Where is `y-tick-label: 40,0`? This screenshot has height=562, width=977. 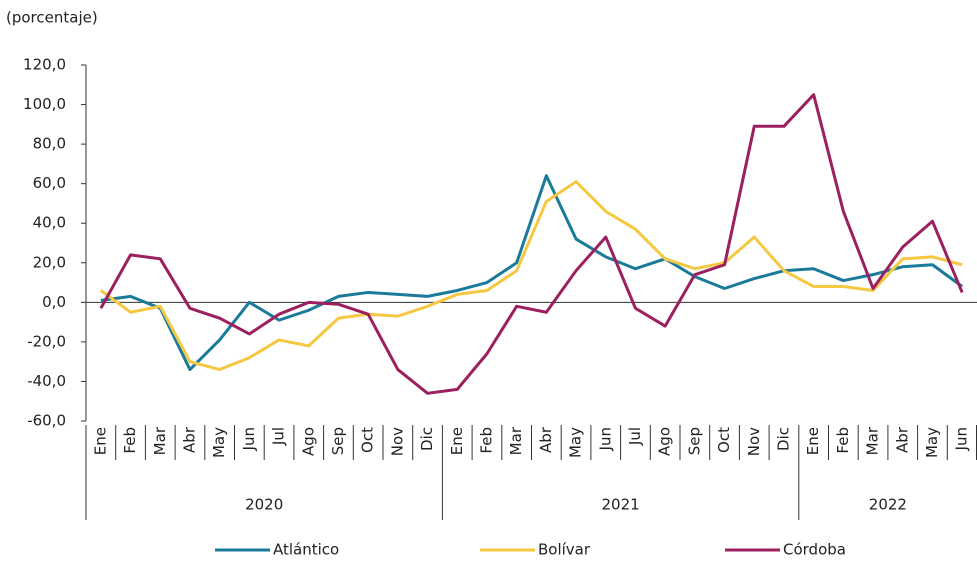
y-tick-label: 40,0 is located at coordinates (49, 223).